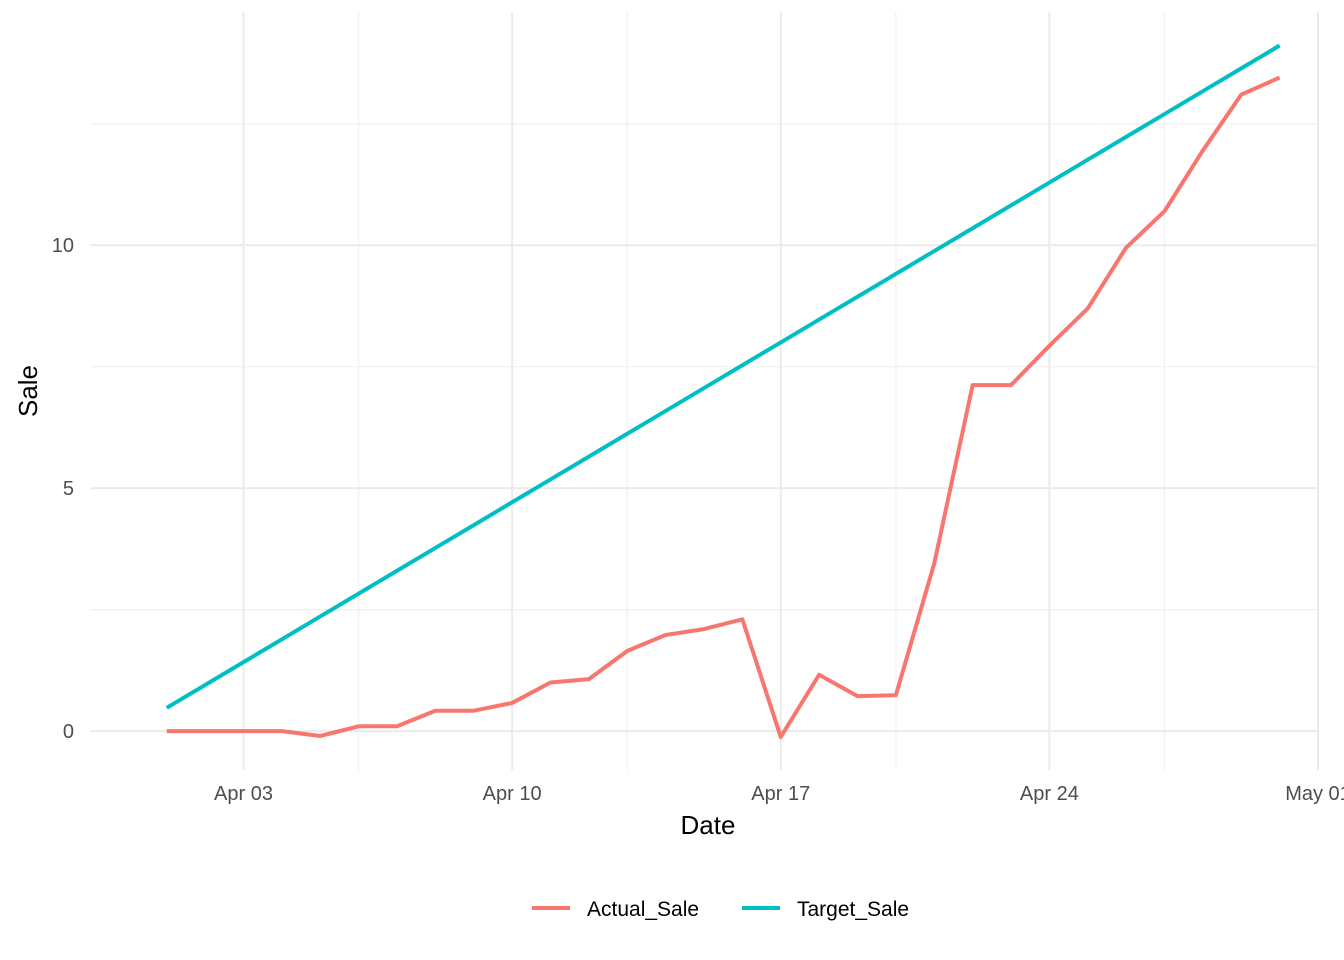  What do you see at coordinates (1049, 794) in the screenshot?
I see `x-tick-label: Apr 24` at bounding box center [1049, 794].